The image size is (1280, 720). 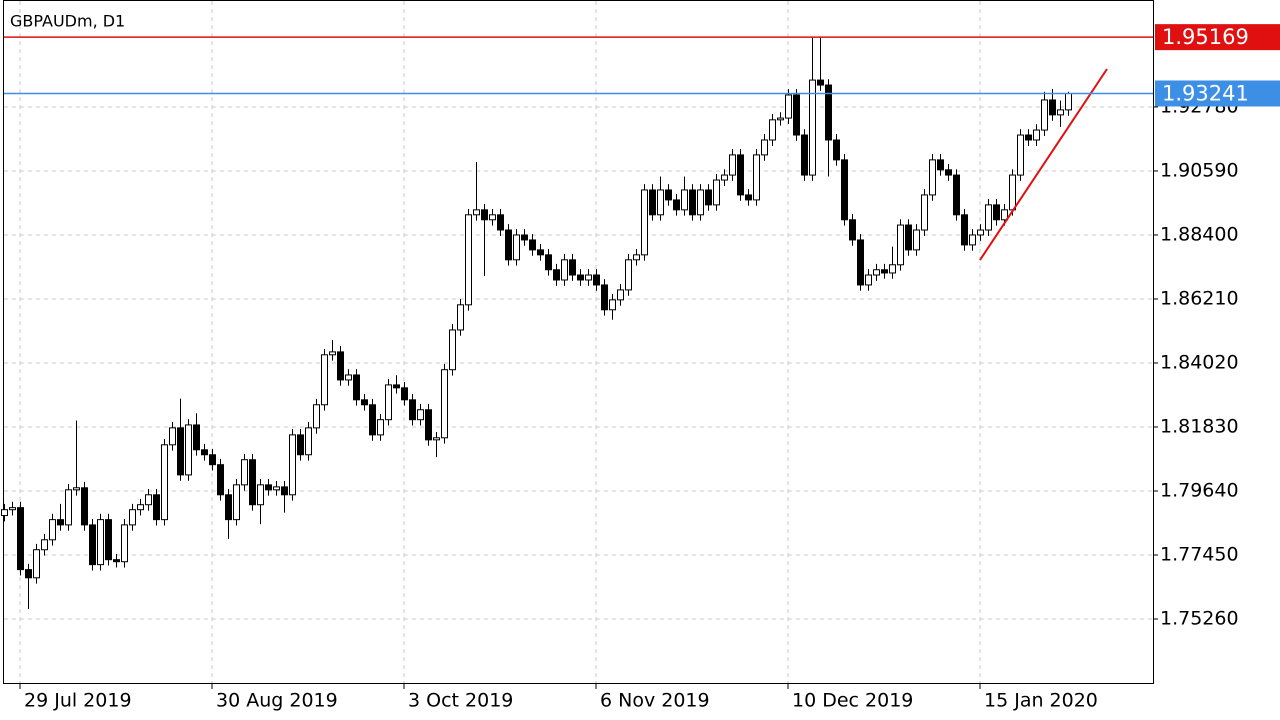 I want to click on x-tick-label: 15 Jan 2020, so click(x=1041, y=701).